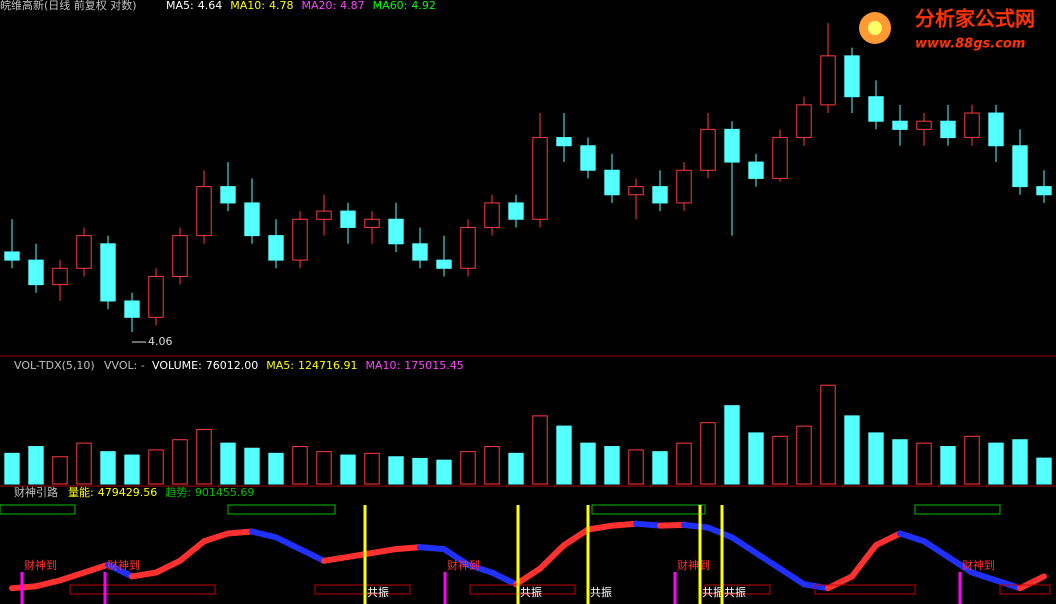  What do you see at coordinates (128, 492) in the screenshot?
I see `legend-value: 479429.56` at bounding box center [128, 492].